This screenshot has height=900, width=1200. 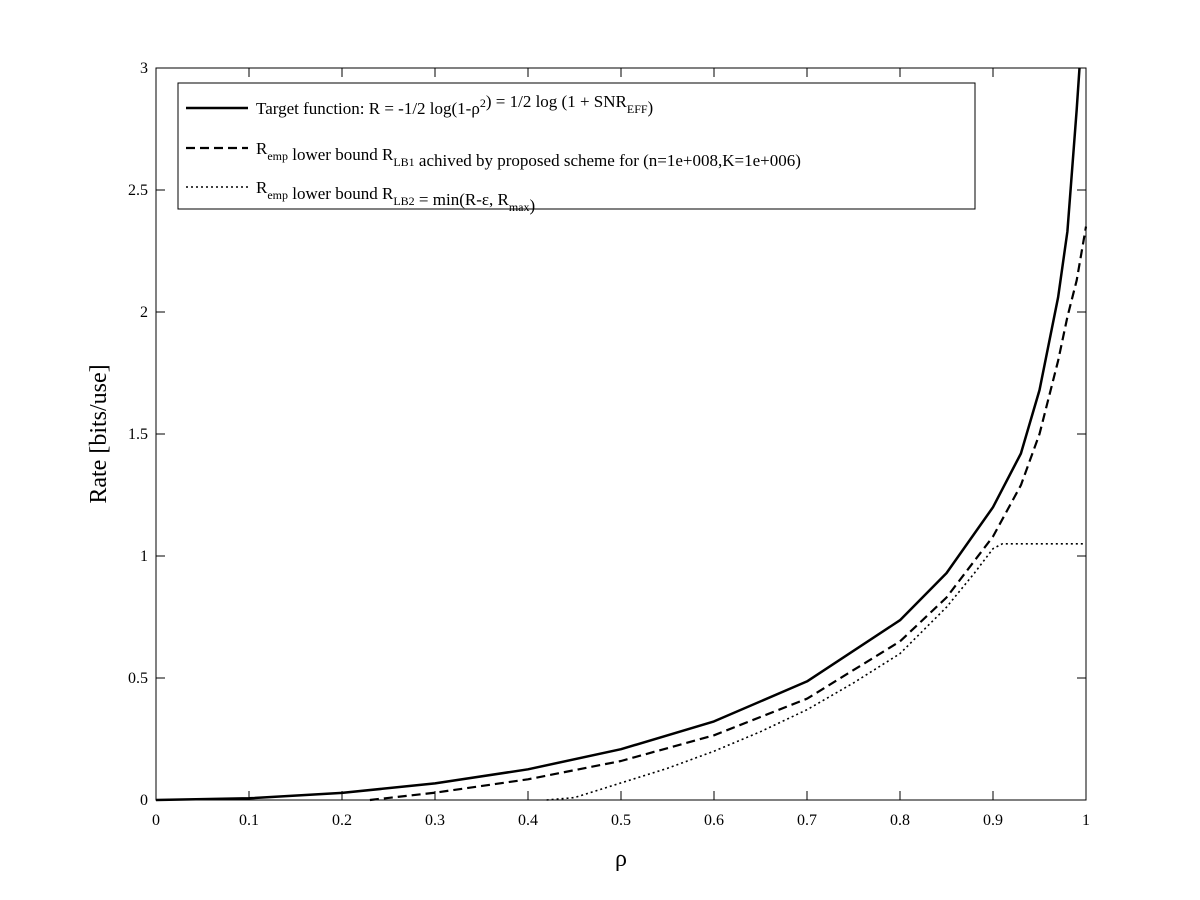 What do you see at coordinates (714, 820) in the screenshot?
I see `x-tick-label: 0.6` at bounding box center [714, 820].